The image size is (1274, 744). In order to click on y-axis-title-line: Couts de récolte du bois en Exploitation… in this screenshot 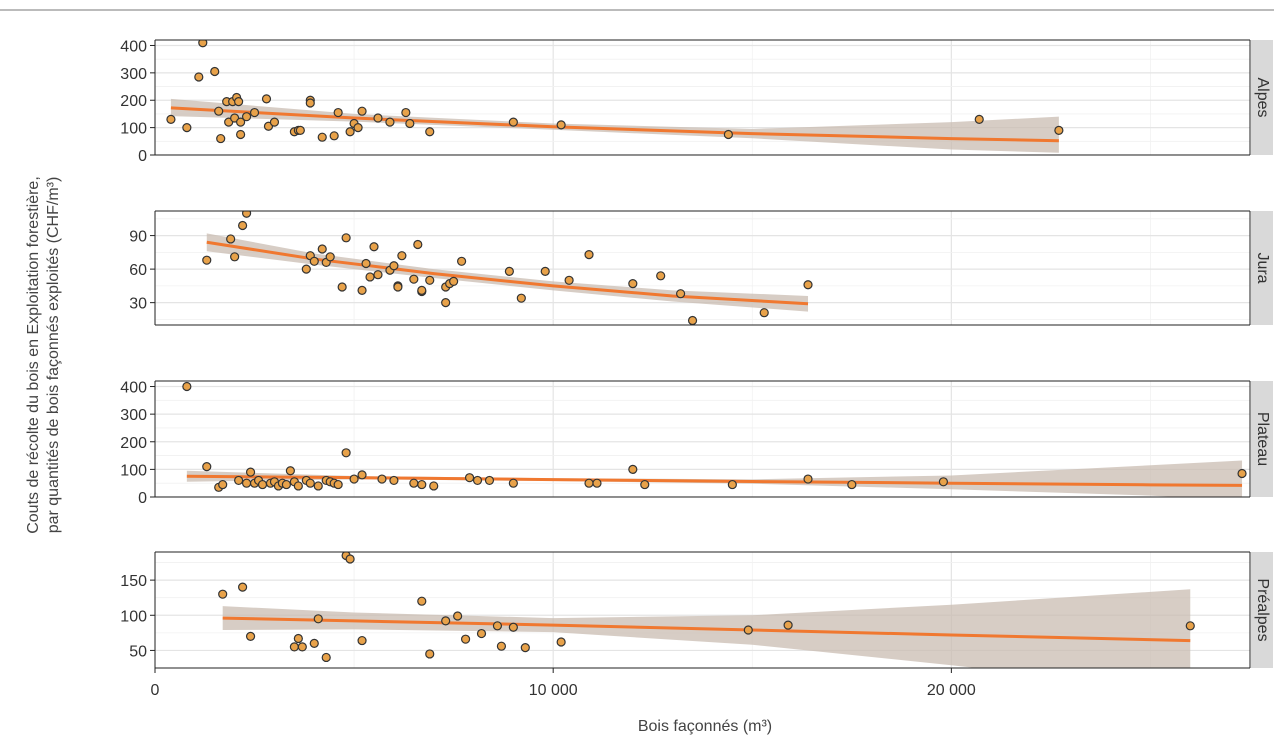, I will do `click(33, 355)`.